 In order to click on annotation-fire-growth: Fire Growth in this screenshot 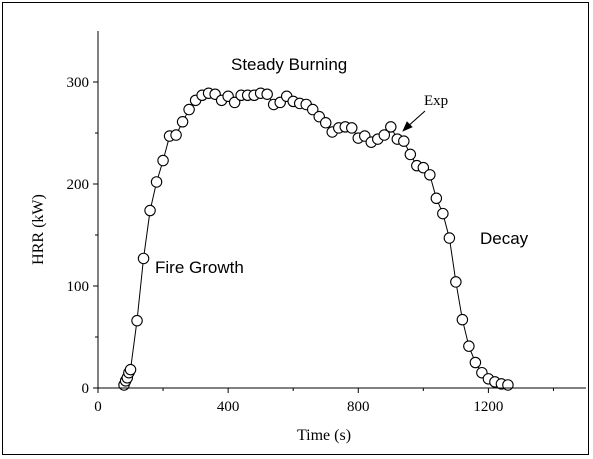, I will do `click(199, 267)`.